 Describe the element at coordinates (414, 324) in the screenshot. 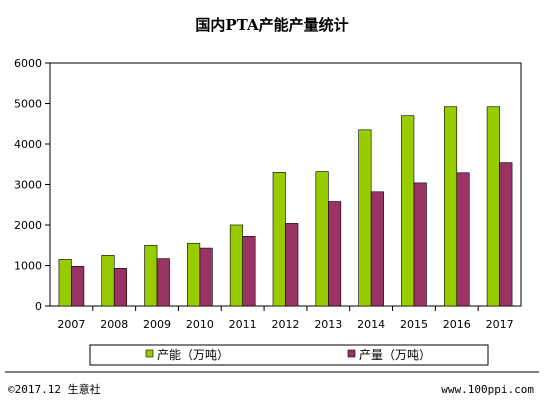

I see `x-tick-label: 2015` at that location.